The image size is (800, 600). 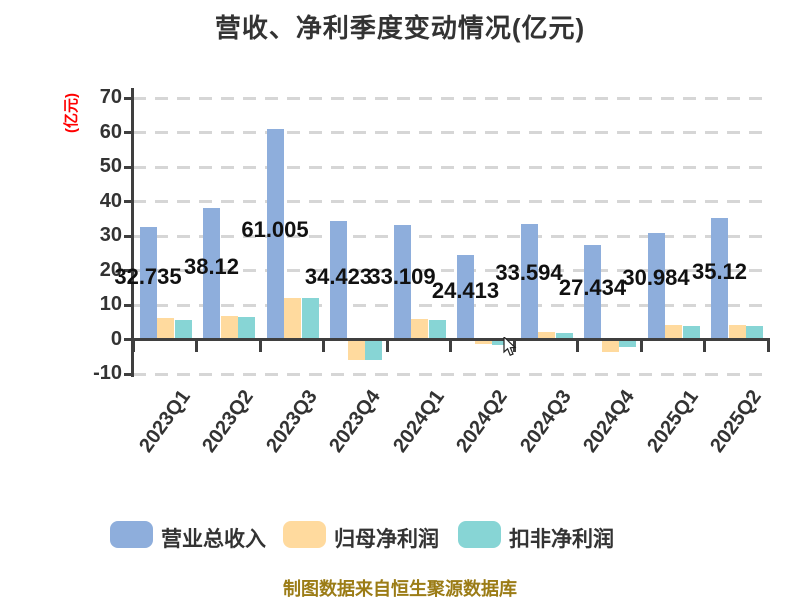 What do you see at coordinates (656, 277) in the screenshot?
I see `data-label-2025Q1: 30.984` at bounding box center [656, 277].